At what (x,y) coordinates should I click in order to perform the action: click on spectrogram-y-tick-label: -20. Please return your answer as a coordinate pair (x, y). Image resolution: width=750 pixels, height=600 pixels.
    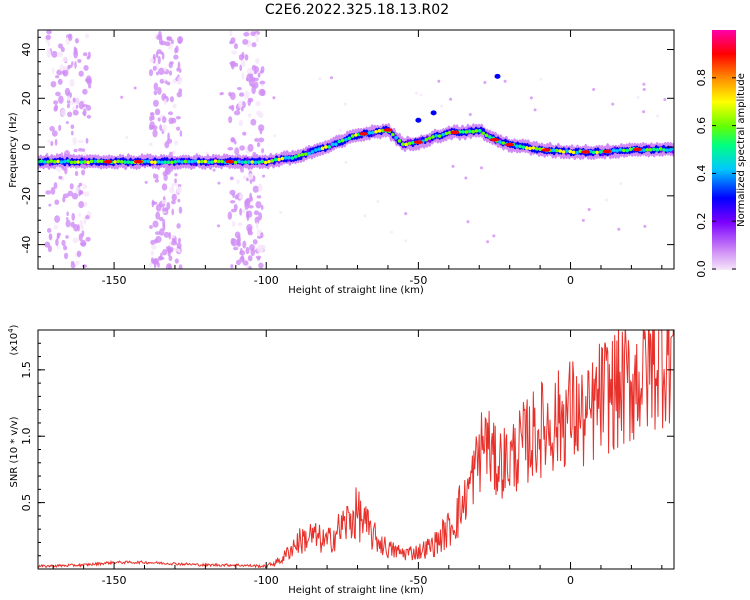
    Looking at the image, I should click on (26, 196).